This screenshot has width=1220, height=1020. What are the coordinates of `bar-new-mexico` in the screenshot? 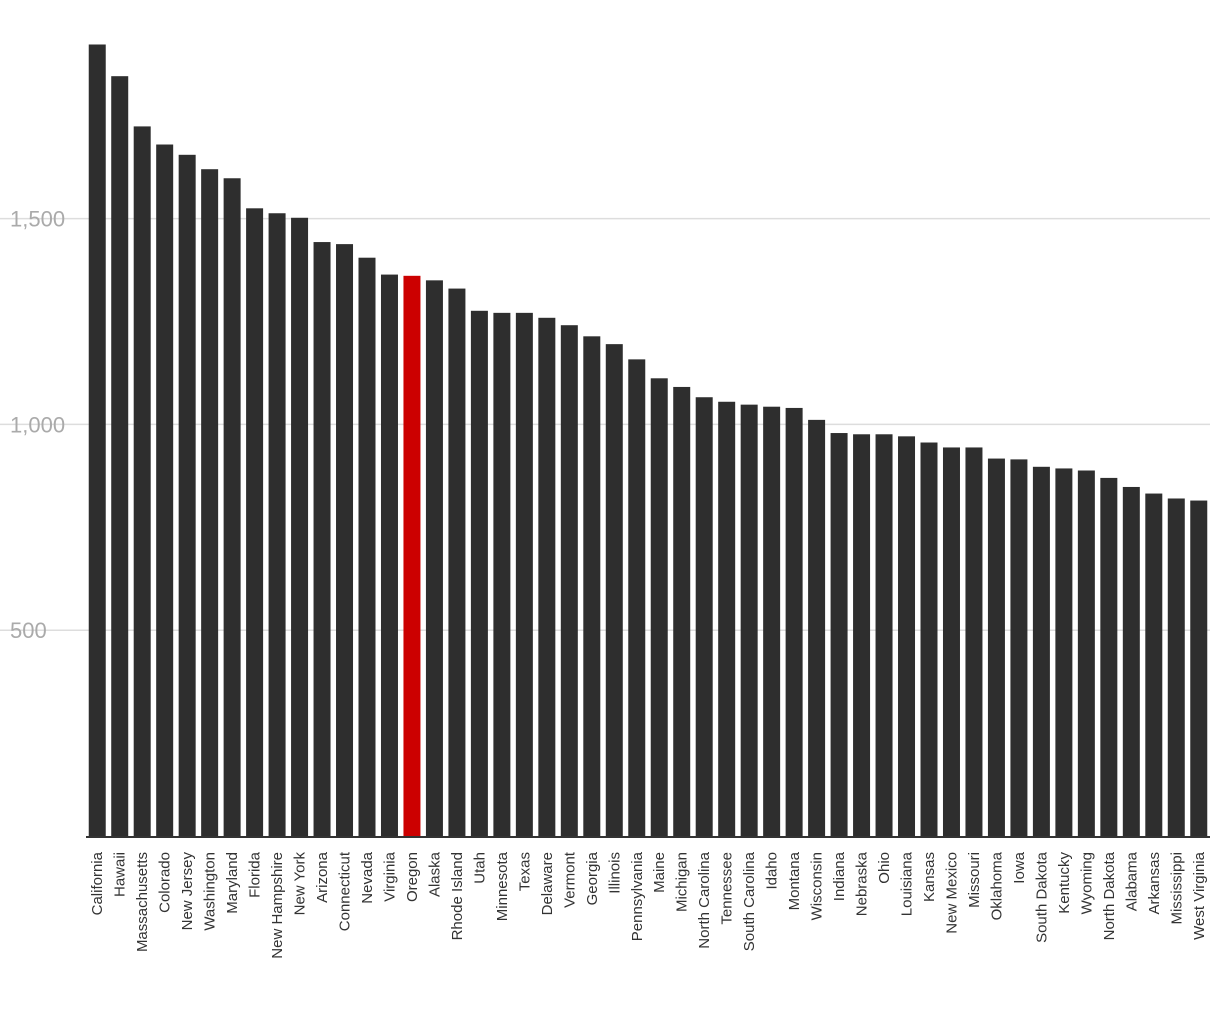 It's located at (951, 641).